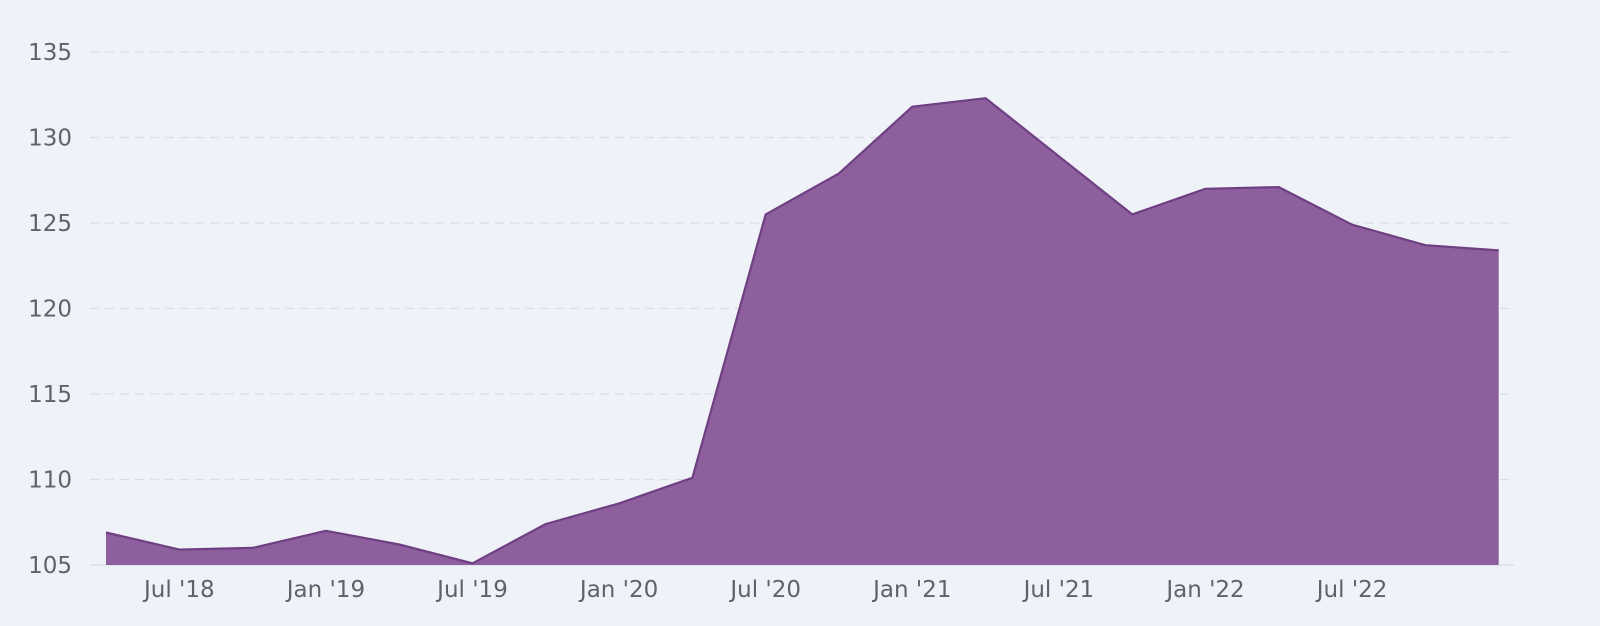 This screenshot has width=1600, height=626. What do you see at coordinates (50, 395) in the screenshot?
I see `y-tick-label: 115` at bounding box center [50, 395].